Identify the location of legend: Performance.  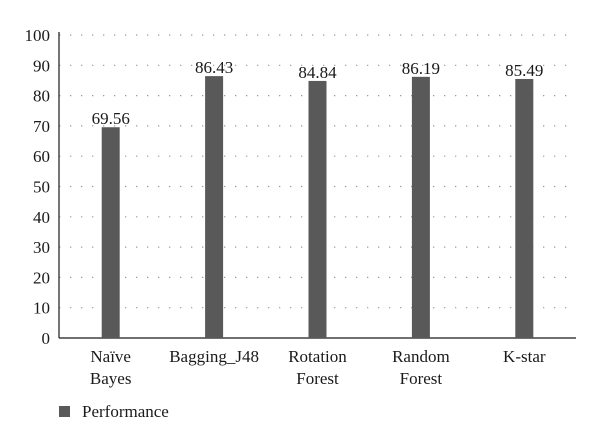
(114, 411).